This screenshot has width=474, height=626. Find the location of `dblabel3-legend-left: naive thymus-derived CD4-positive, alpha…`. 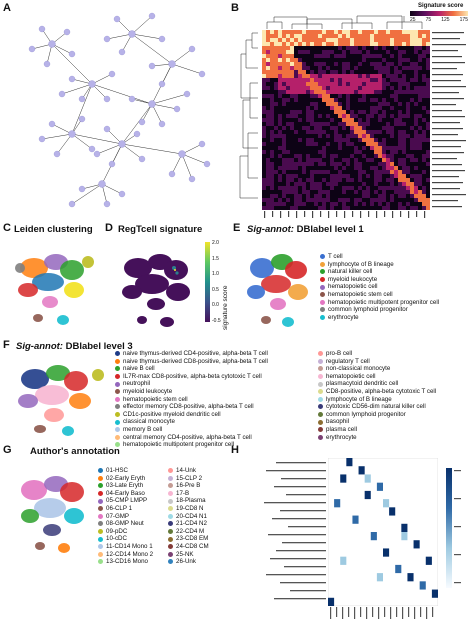

dblabel3-legend-left: naive thymus-derived CD4-positive, alpha… is located at coordinates (191, 399).